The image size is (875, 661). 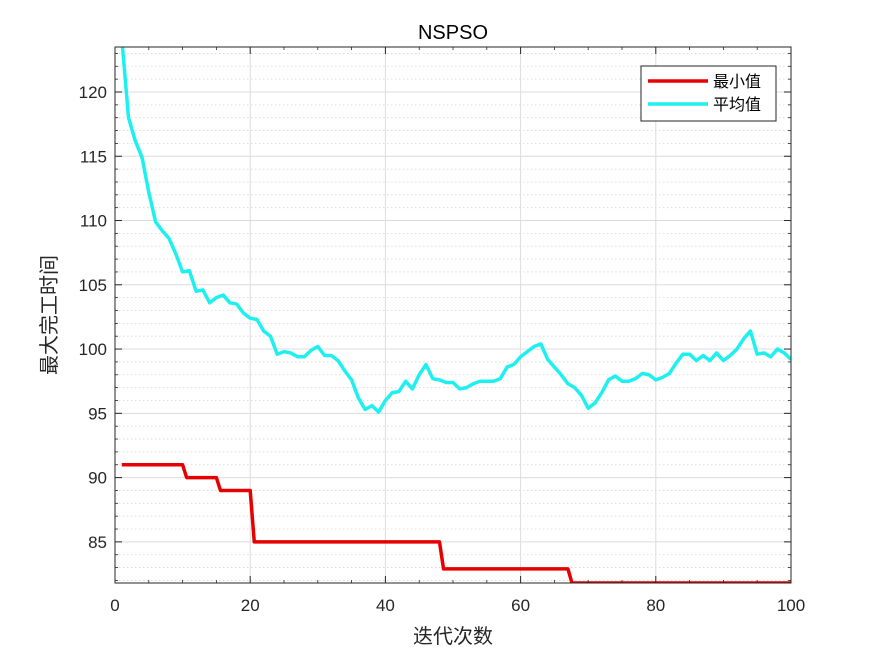 What do you see at coordinates (250, 605) in the screenshot?
I see `x-tick-label: 20` at bounding box center [250, 605].